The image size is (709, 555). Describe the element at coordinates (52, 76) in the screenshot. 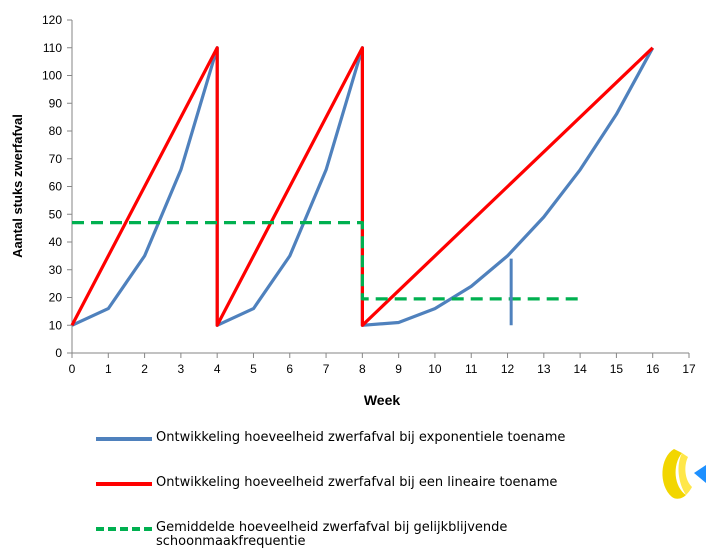

I see `y-tick-label: 100` at that location.